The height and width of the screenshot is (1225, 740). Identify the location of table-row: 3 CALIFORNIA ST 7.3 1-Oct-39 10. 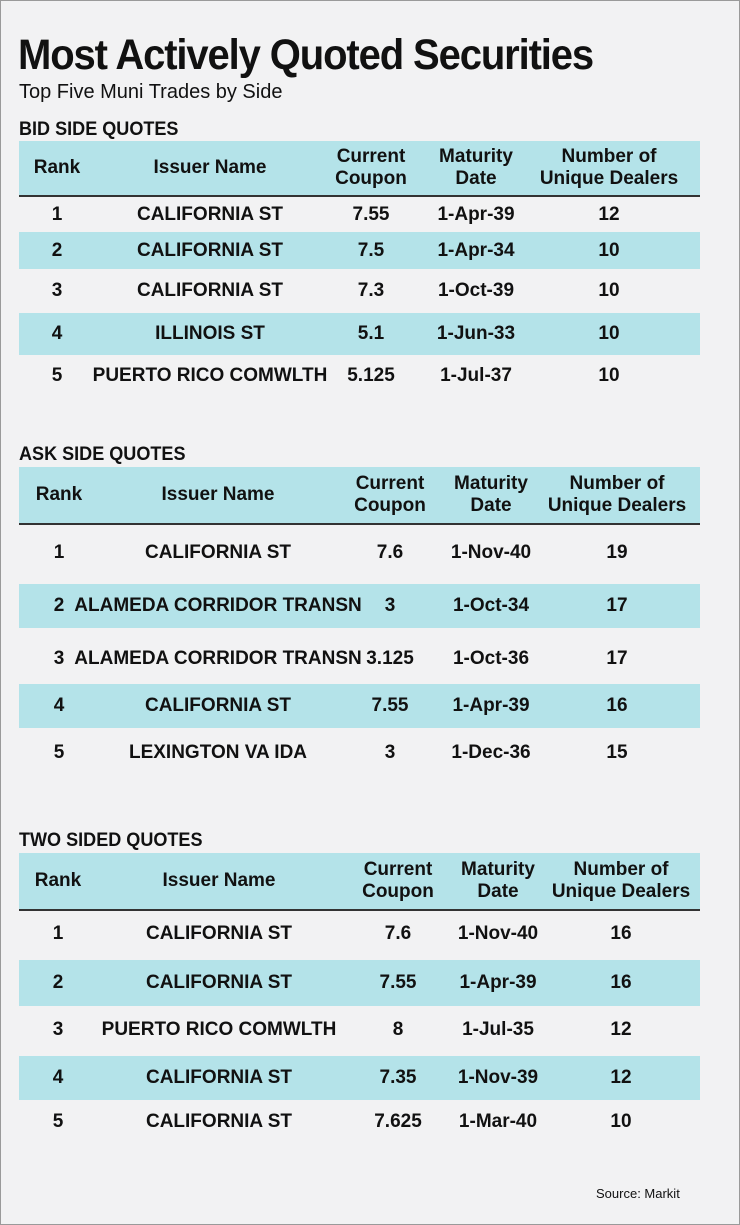
(359, 291).